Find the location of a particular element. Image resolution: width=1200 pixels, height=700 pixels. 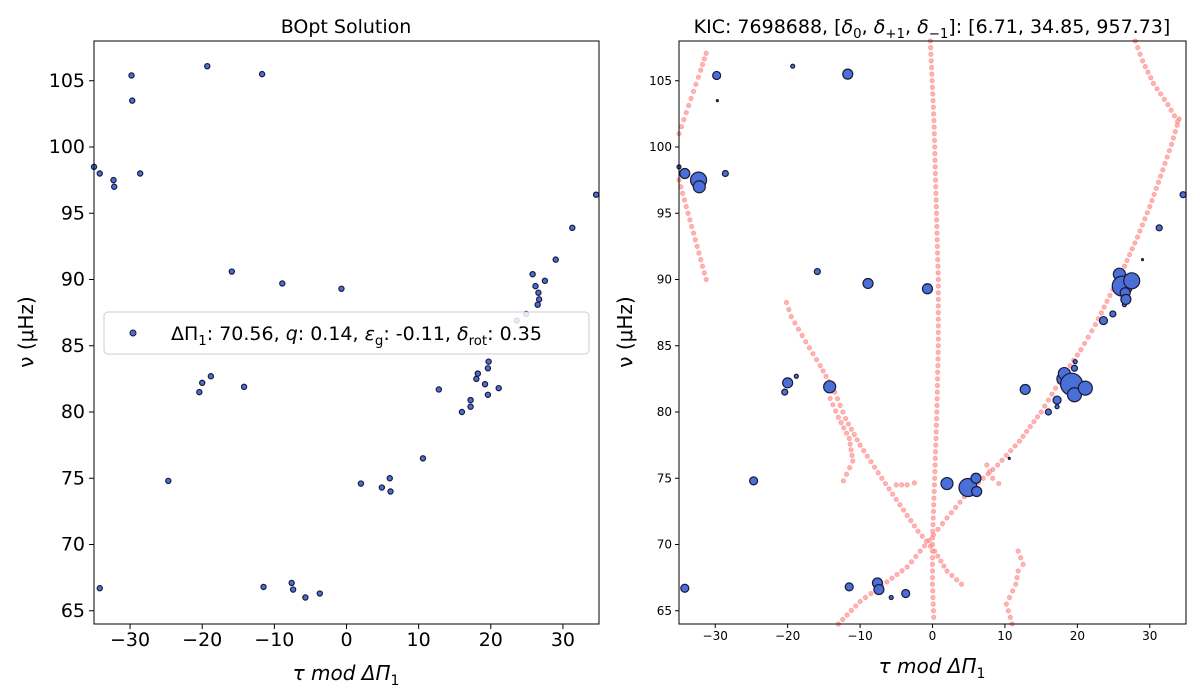

label-part: δ is located at coordinates (463, 334).